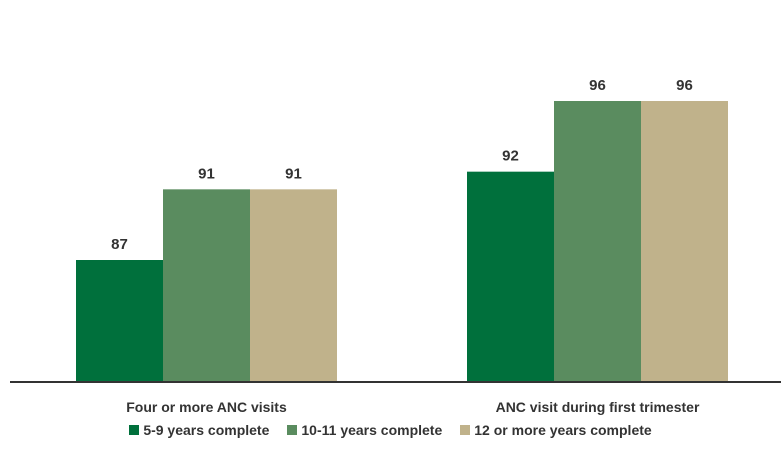 Image resolution: width=781 pixels, height=468 pixels. What do you see at coordinates (206, 173) in the screenshot?
I see `value-label-1-2: 91` at bounding box center [206, 173].